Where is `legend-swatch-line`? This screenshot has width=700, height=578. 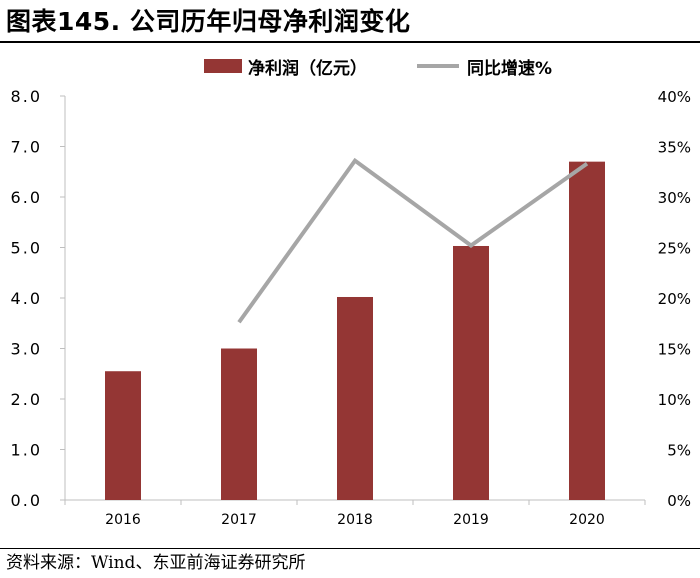 legend-swatch-line is located at coordinates (438, 66).